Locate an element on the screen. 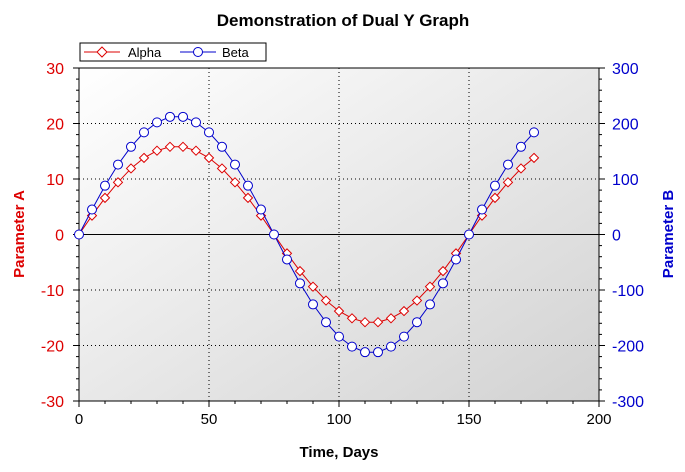 The height and width of the screenshot is (472, 685). y2-tick-label: 100 is located at coordinates (625, 180).